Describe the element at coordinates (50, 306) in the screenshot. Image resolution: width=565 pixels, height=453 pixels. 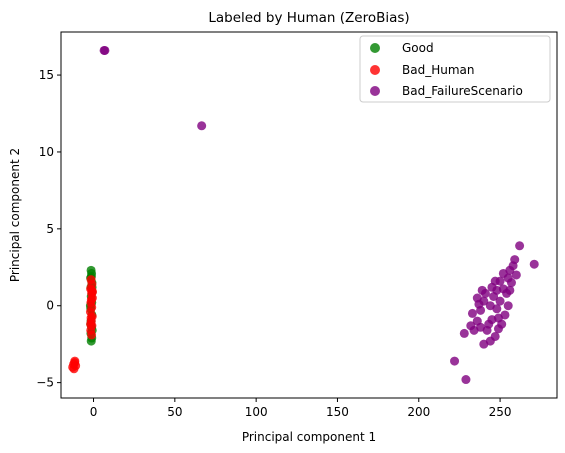
I see `y-tick-label-1: 0` at that location.